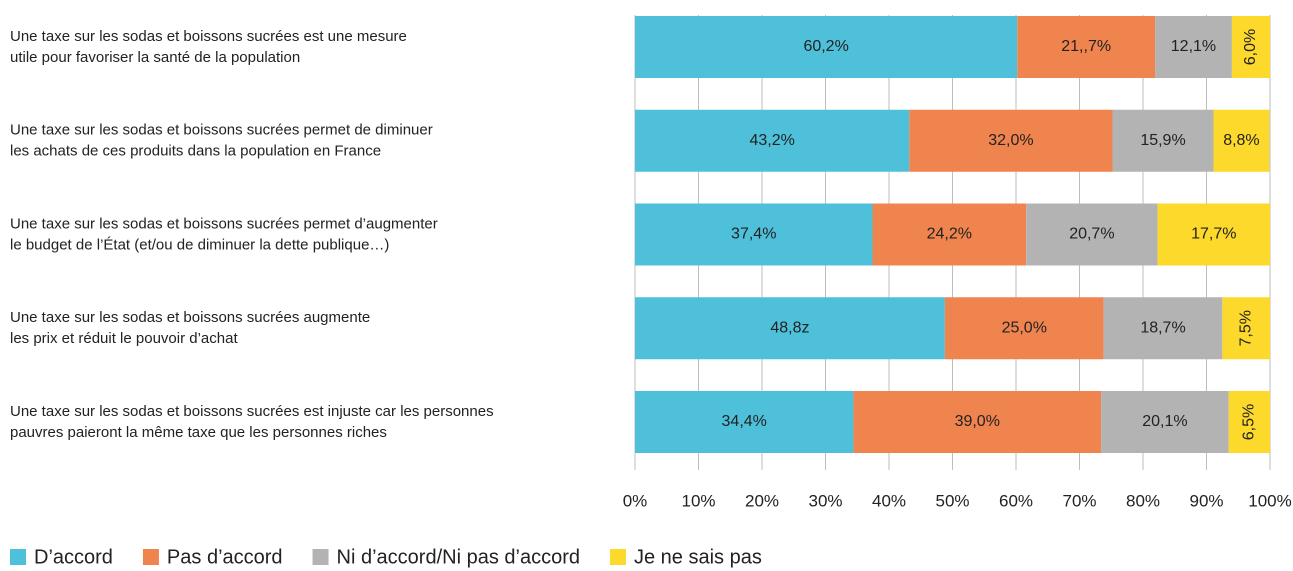  I want to click on value-label: 32,0%, so click(1010, 140).